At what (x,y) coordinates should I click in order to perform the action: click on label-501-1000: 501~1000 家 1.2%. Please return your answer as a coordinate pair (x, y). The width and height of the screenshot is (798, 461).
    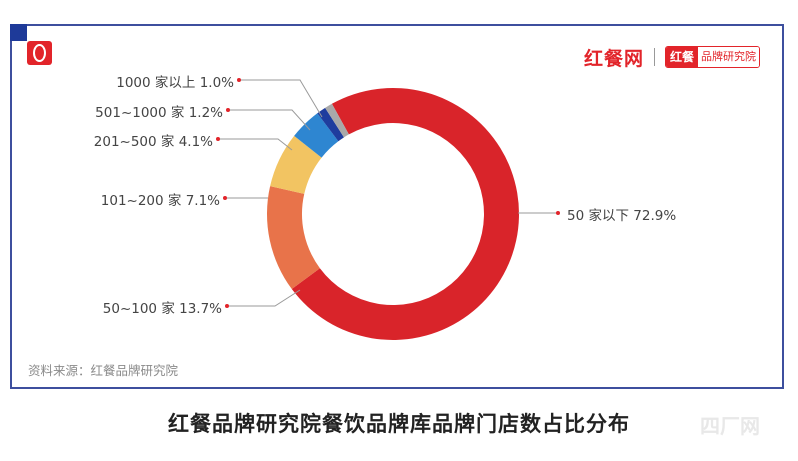
    Looking at the image, I should click on (159, 113).